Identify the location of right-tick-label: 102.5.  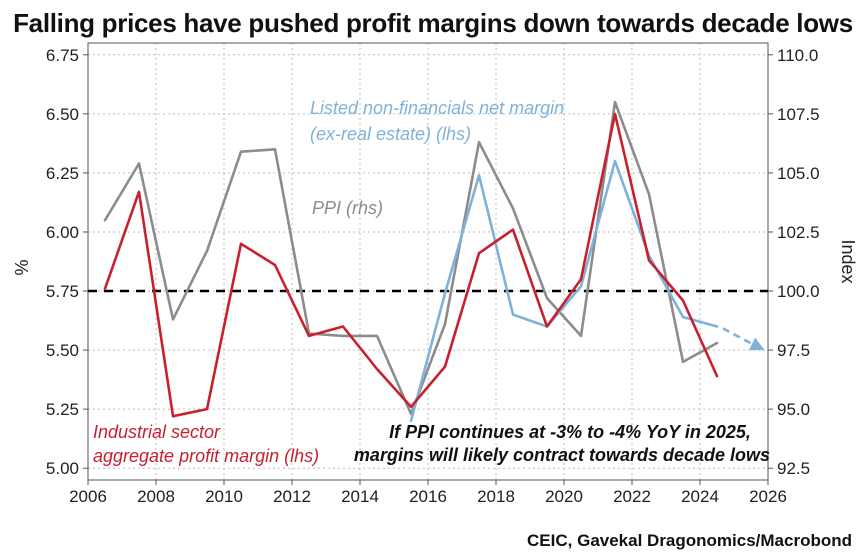
(798, 232).